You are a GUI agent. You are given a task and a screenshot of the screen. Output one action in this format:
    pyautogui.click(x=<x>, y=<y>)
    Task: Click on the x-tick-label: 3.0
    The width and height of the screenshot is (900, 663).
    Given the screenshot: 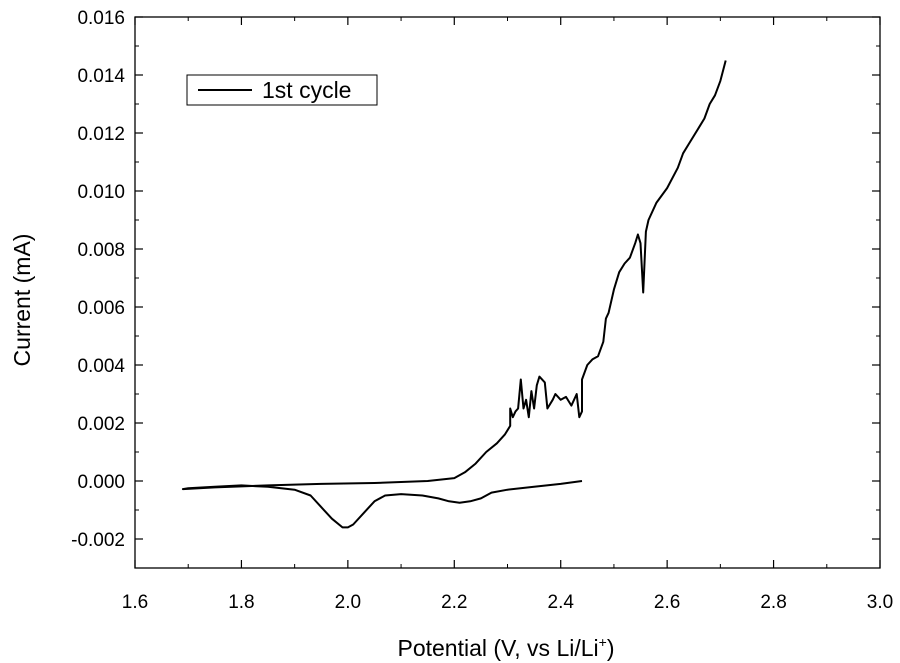 What is the action you would take?
    pyautogui.click(x=880, y=602)
    